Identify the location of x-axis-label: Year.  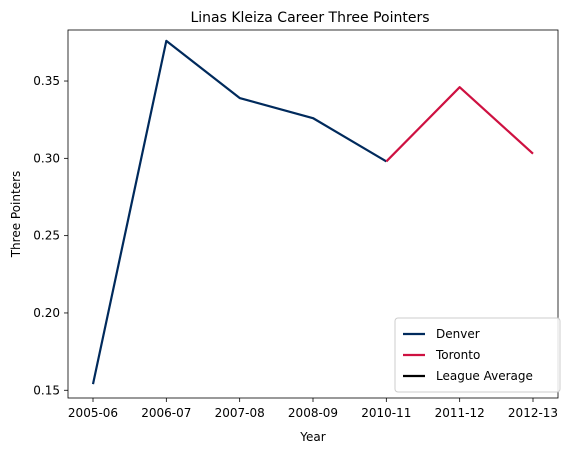
(312, 437).